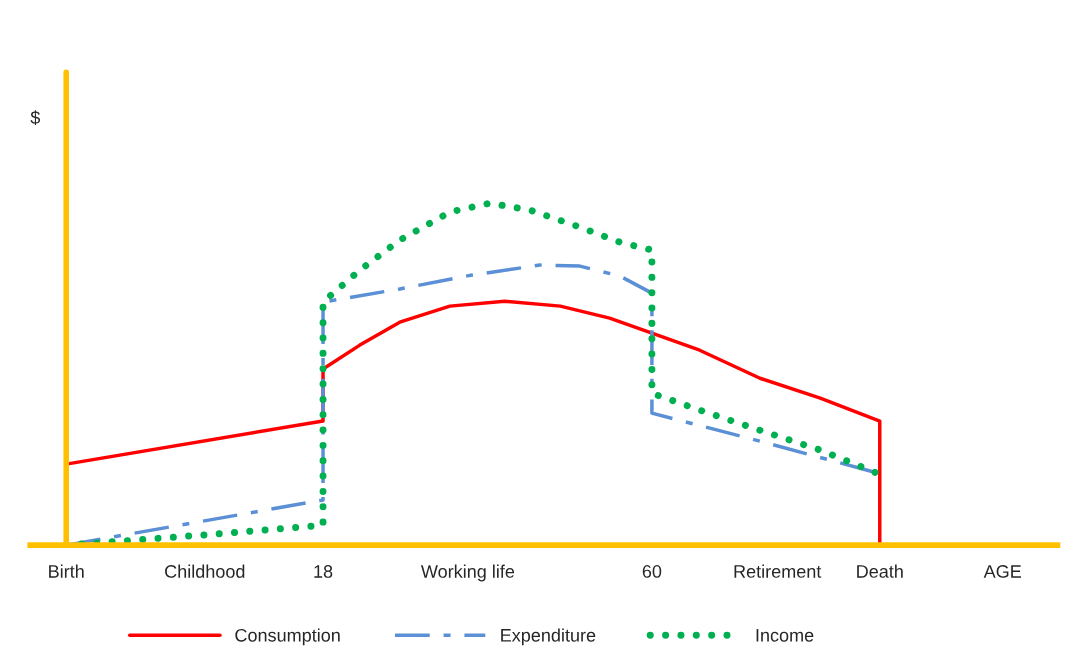 The width and height of the screenshot is (1078, 664). I want to click on y-axis-title: $, so click(35, 117).